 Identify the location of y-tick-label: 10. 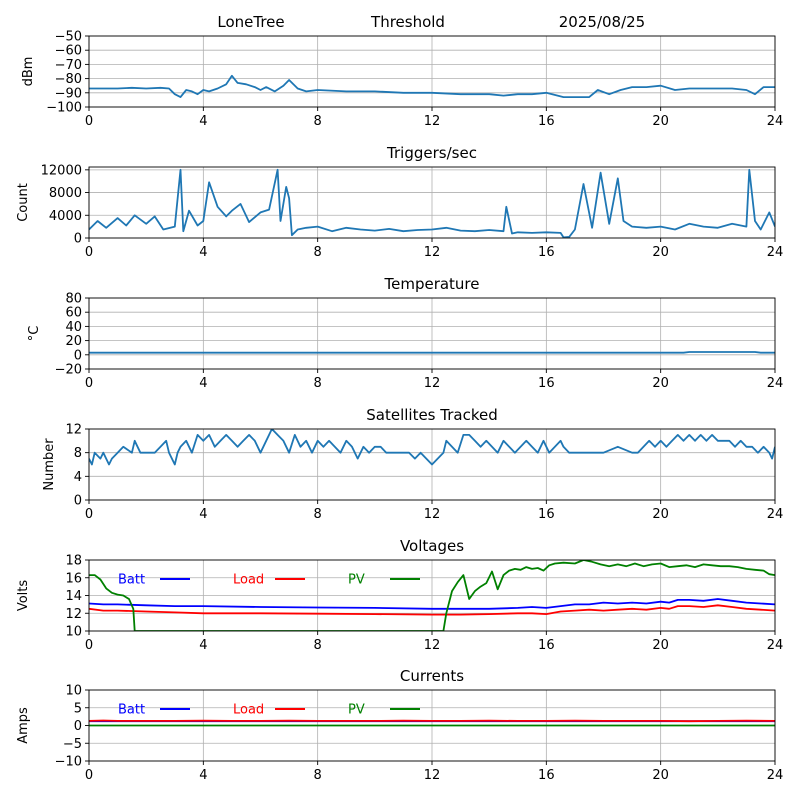
(73, 632).